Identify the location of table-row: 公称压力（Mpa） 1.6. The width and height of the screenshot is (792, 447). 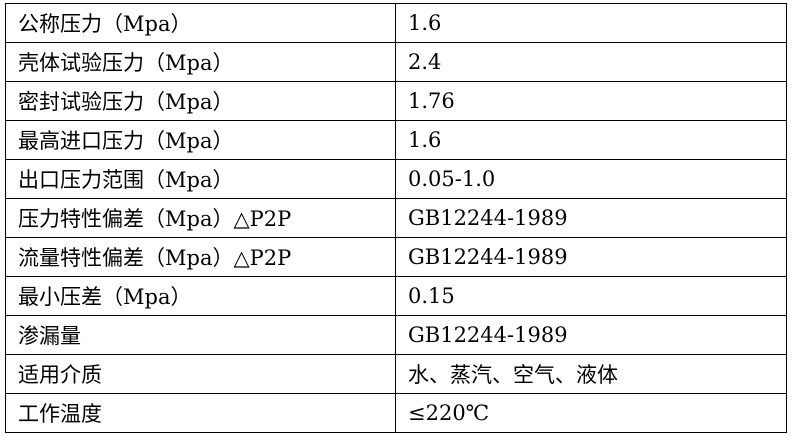
(396, 23).